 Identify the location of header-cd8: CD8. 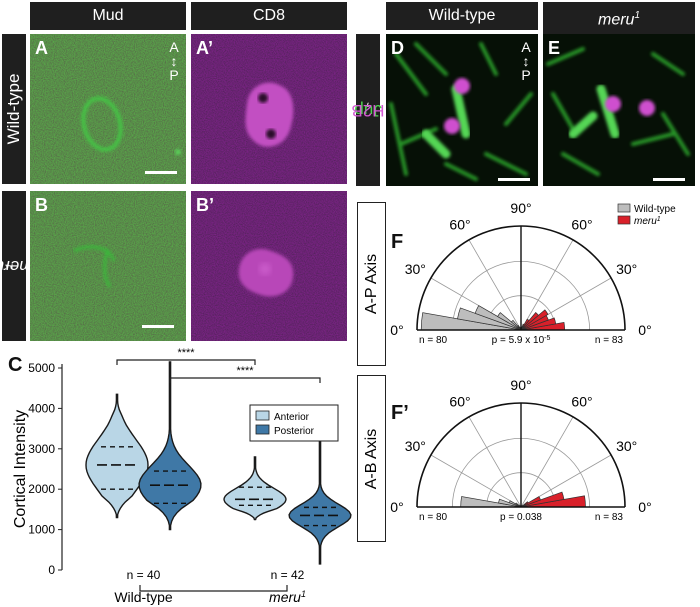
(269, 16).